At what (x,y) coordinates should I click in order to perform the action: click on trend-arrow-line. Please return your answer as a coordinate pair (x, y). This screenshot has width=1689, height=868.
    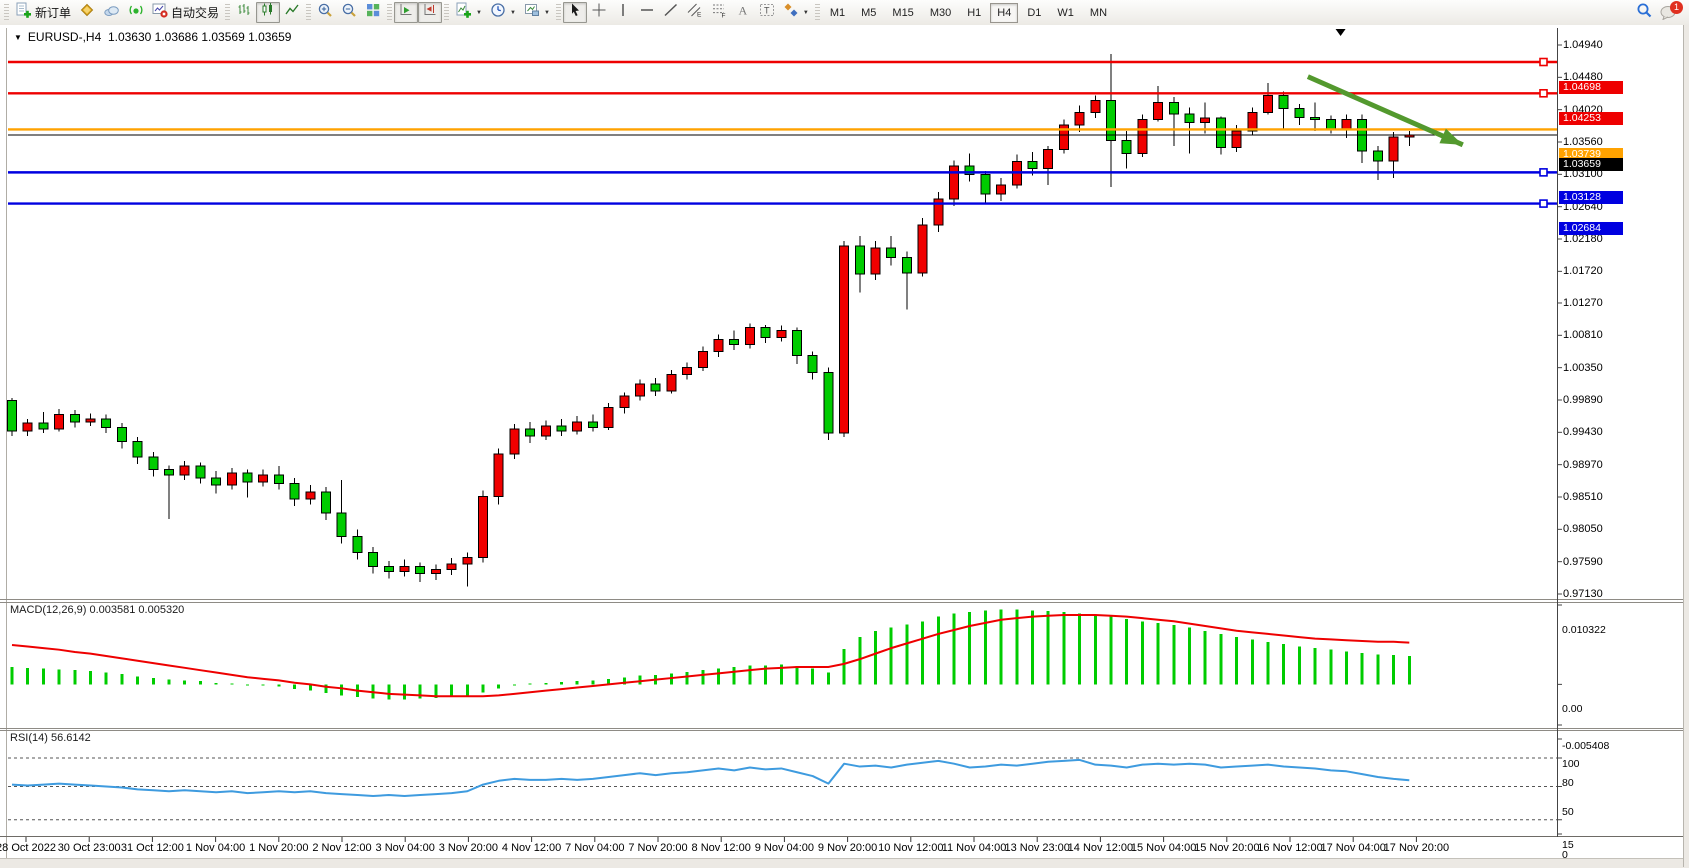
    Looking at the image, I should click on (1385, 111).